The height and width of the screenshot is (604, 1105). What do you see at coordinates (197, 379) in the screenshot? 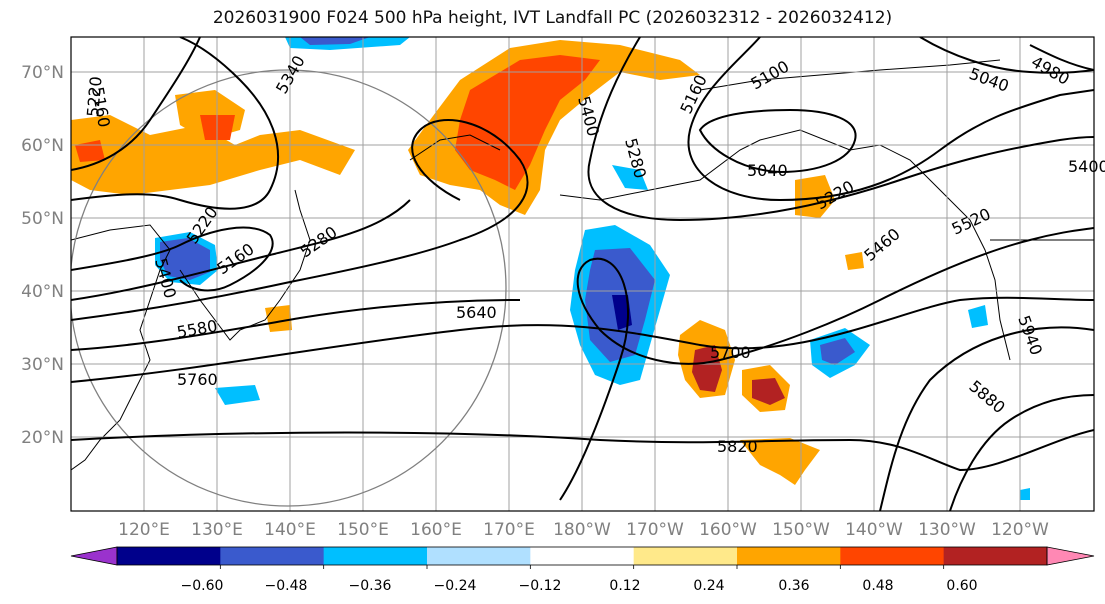
I see `contour-label: 5760` at bounding box center [197, 379].